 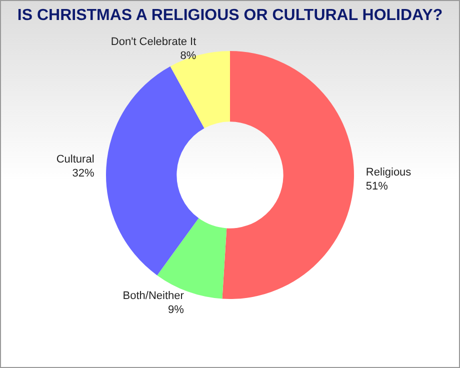 I want to click on data-label: 32%, so click(x=83, y=173).